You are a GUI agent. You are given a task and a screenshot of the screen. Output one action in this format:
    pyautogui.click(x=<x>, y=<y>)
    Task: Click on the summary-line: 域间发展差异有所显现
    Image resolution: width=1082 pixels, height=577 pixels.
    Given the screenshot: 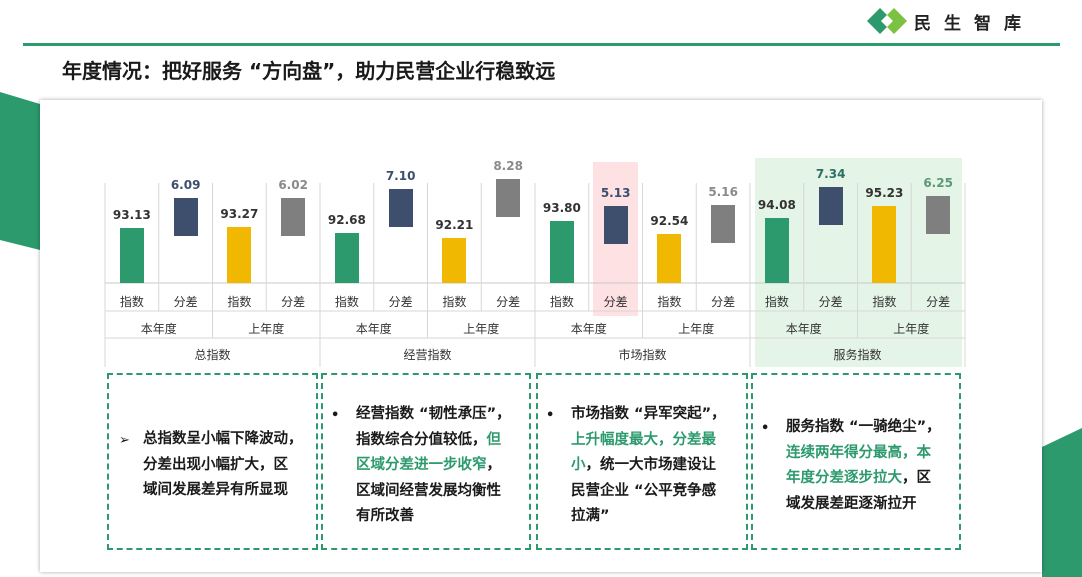 What is the action you would take?
    pyautogui.click(x=223, y=491)
    